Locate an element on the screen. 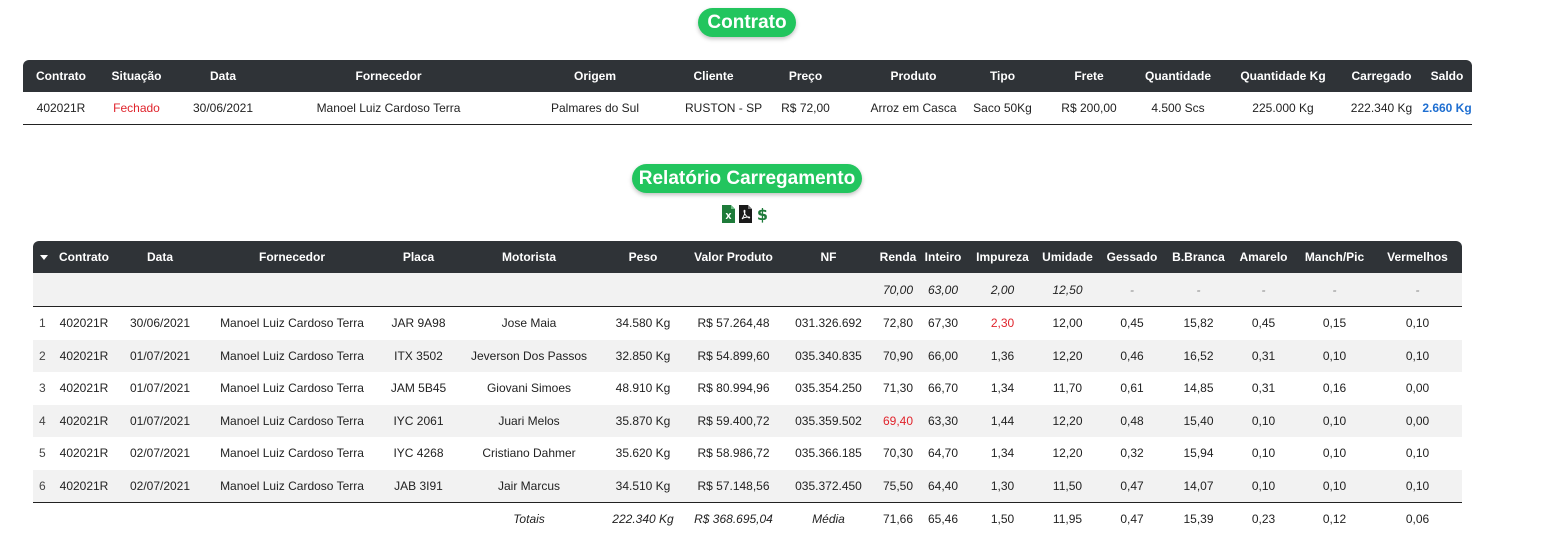 The height and width of the screenshot is (557, 1543). totals-label: Totais is located at coordinates (529, 518).